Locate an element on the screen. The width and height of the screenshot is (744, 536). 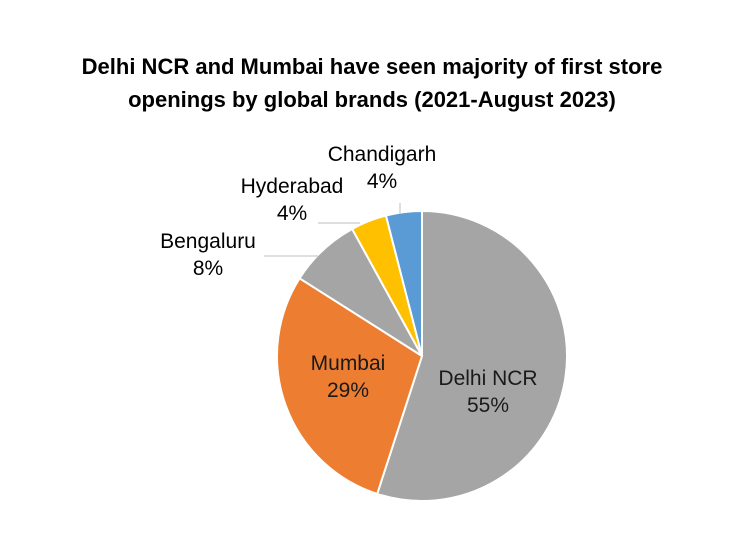
label-value-mumbai: 29% is located at coordinates (348, 390).